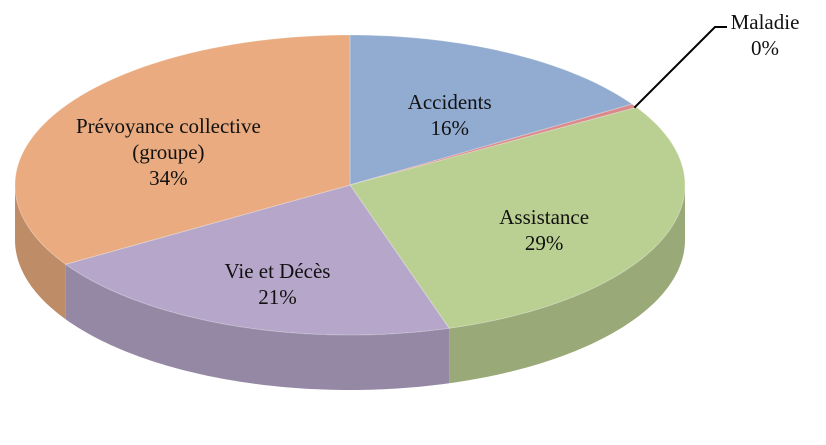 Image resolution: width=826 pixels, height=445 pixels. Describe the element at coordinates (765, 48) in the screenshot. I see `value-label: 0%` at that location.